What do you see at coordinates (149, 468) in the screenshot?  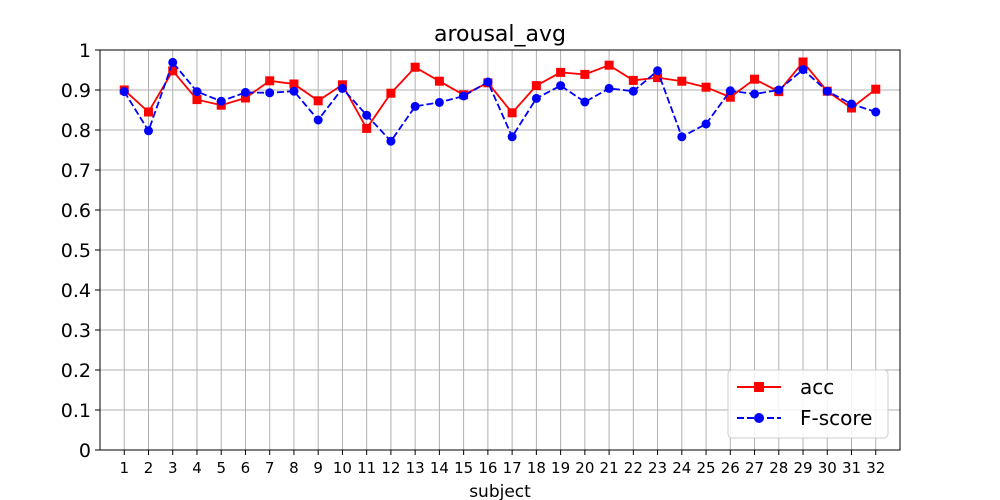 I see `x-tick-label: 2` at bounding box center [149, 468].